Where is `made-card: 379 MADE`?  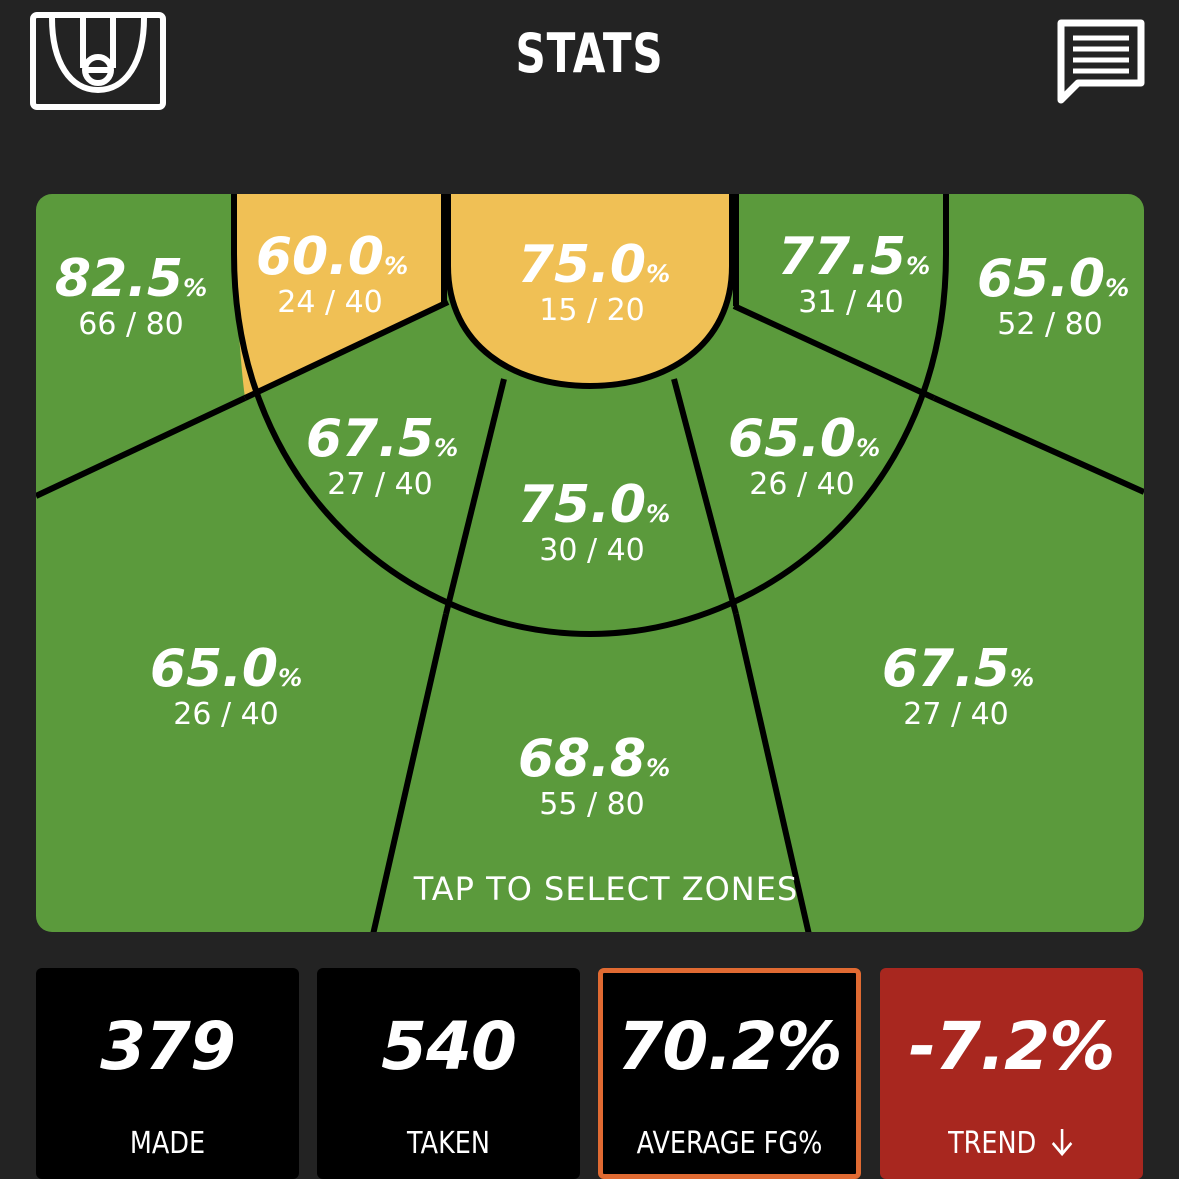
made-card: 379 MADE is located at coordinates (167, 1073).